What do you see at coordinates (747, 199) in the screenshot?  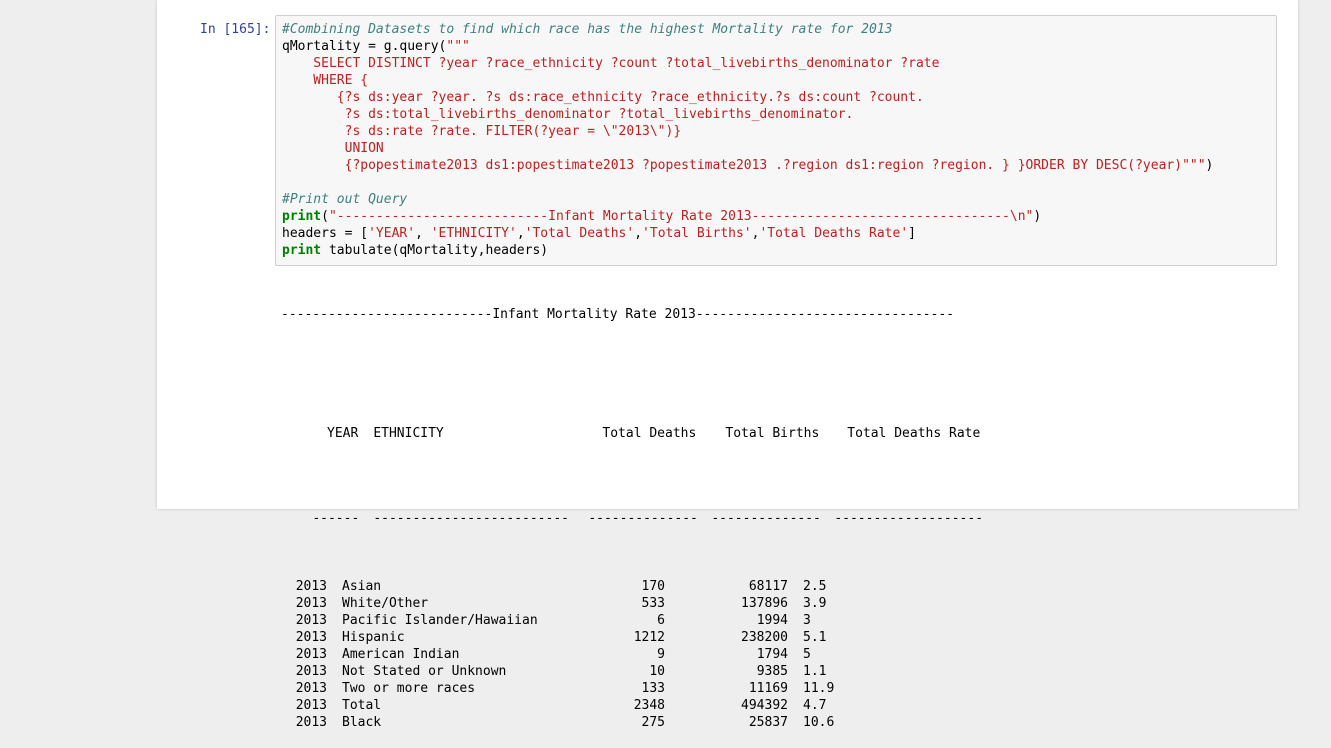 I see `code-line: #Print out Query` at bounding box center [747, 199].